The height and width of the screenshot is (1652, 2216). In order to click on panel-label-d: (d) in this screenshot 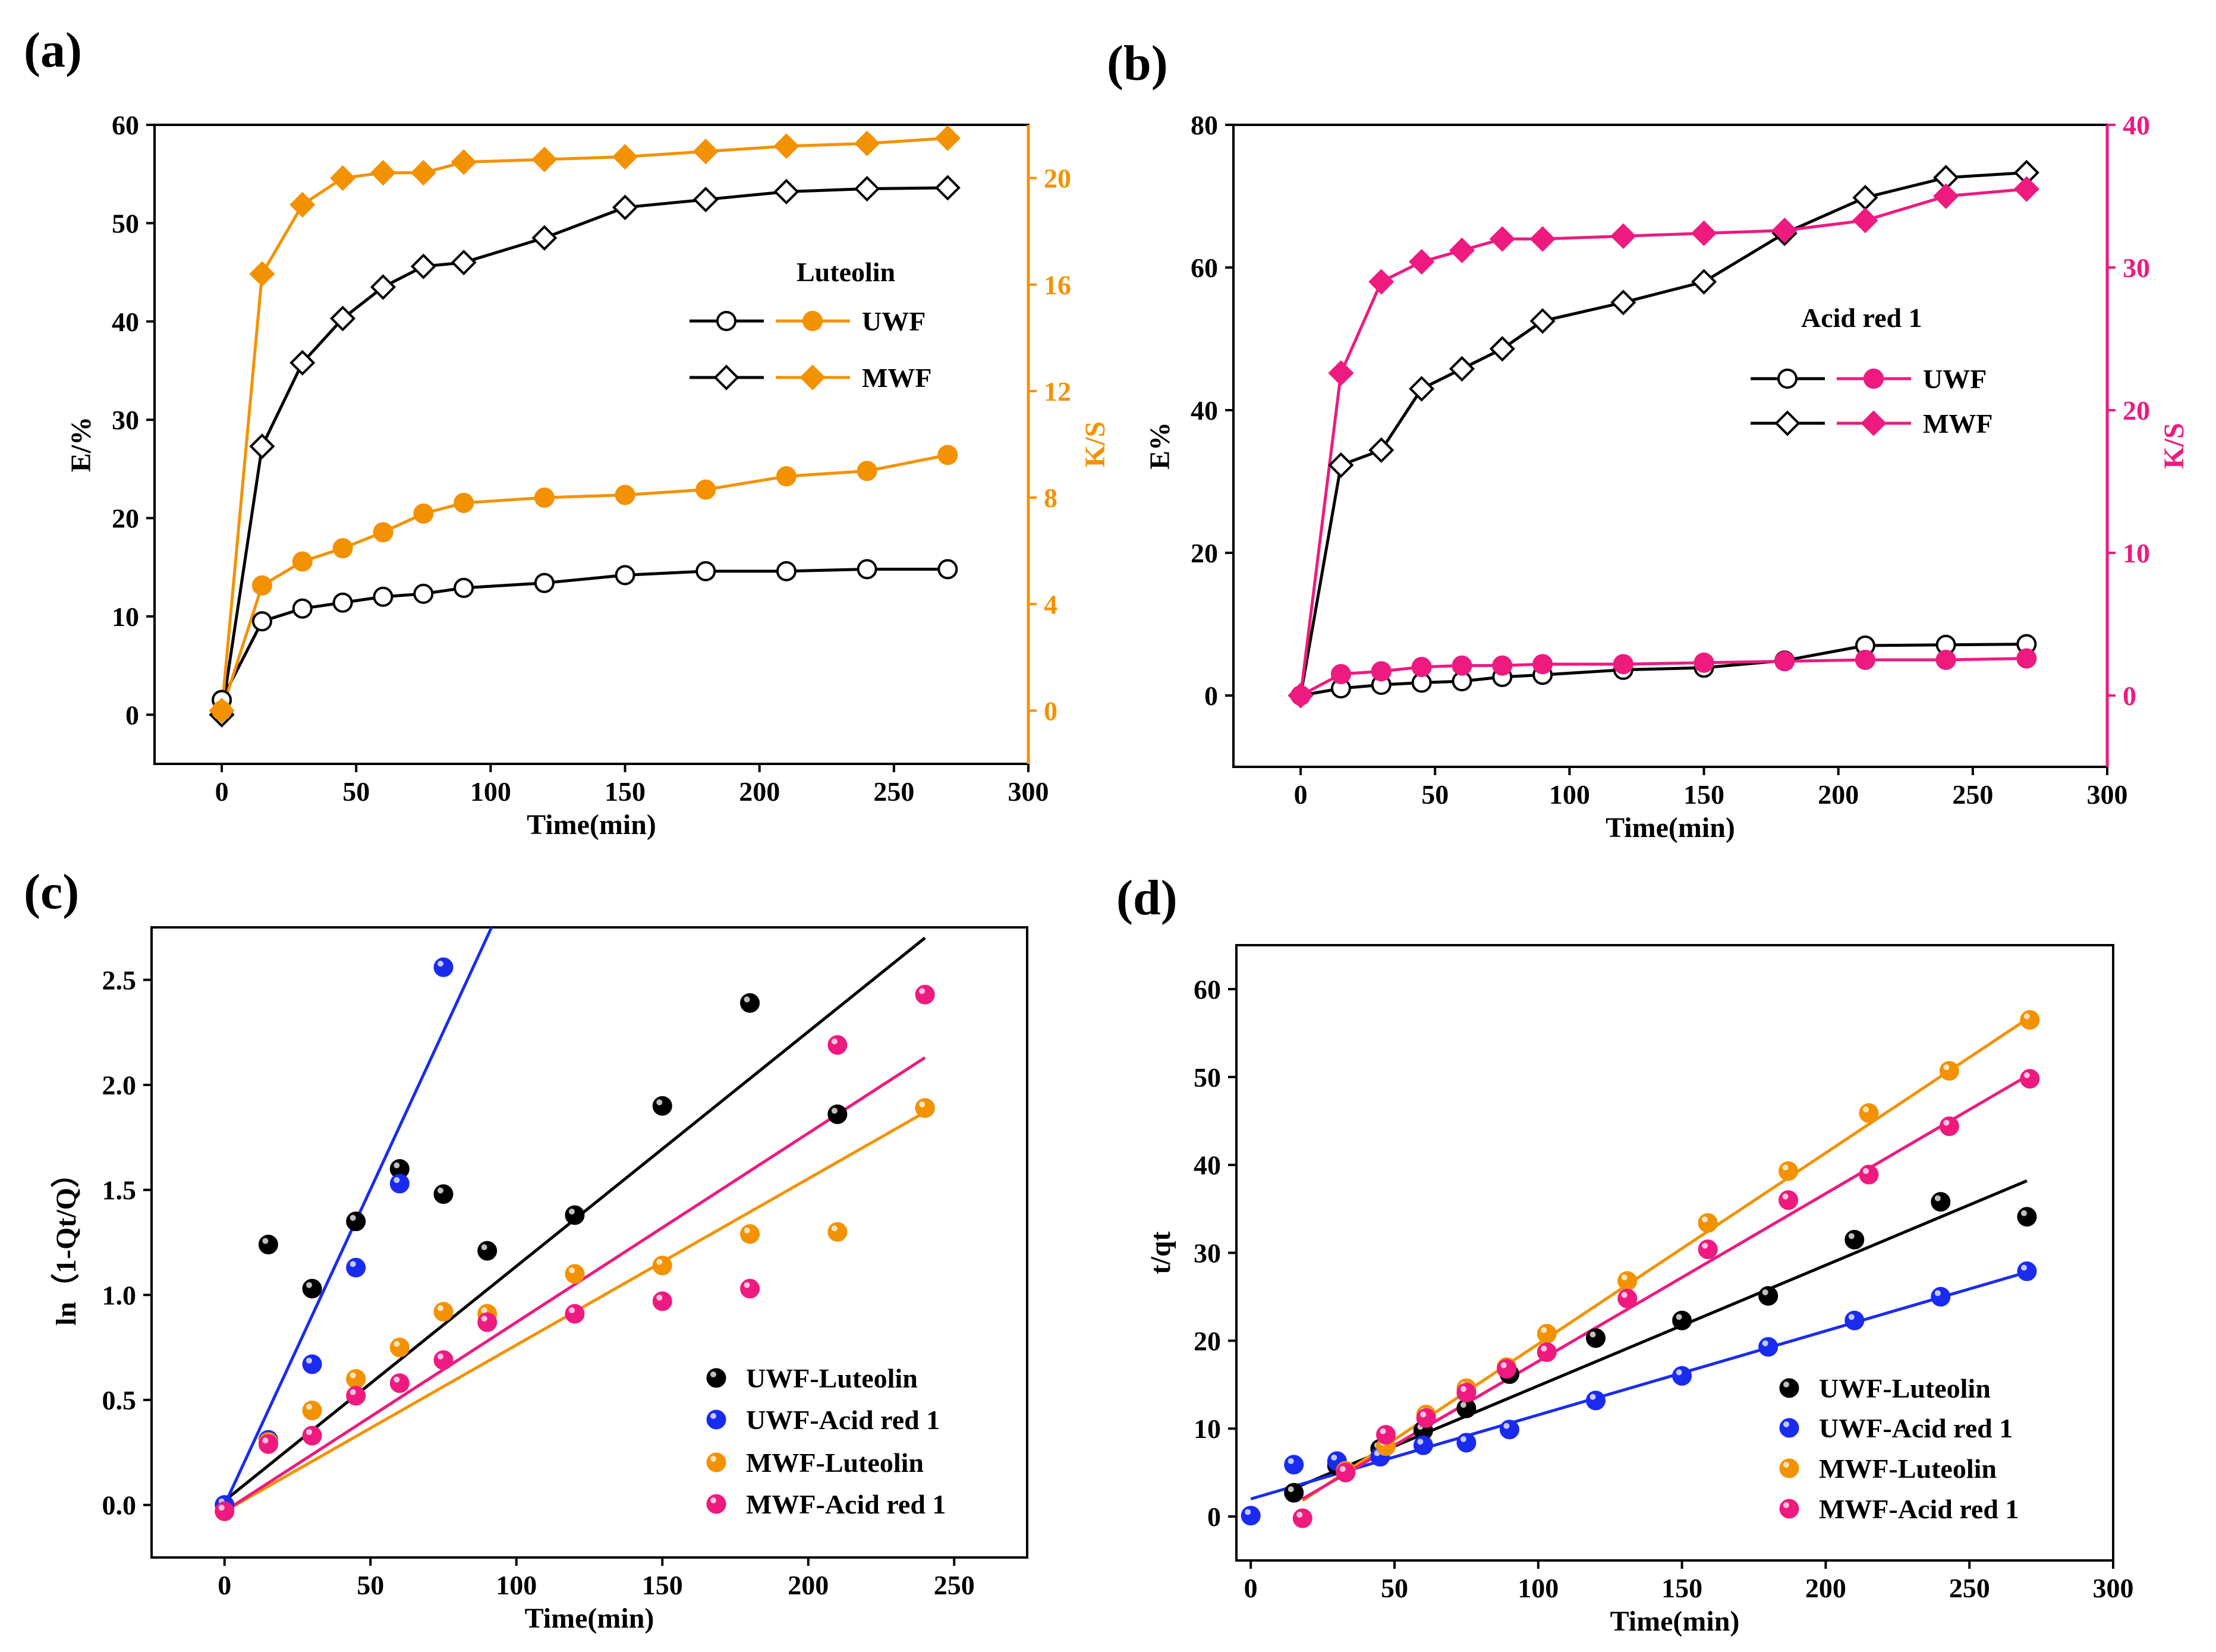, I will do `click(1147, 898)`.